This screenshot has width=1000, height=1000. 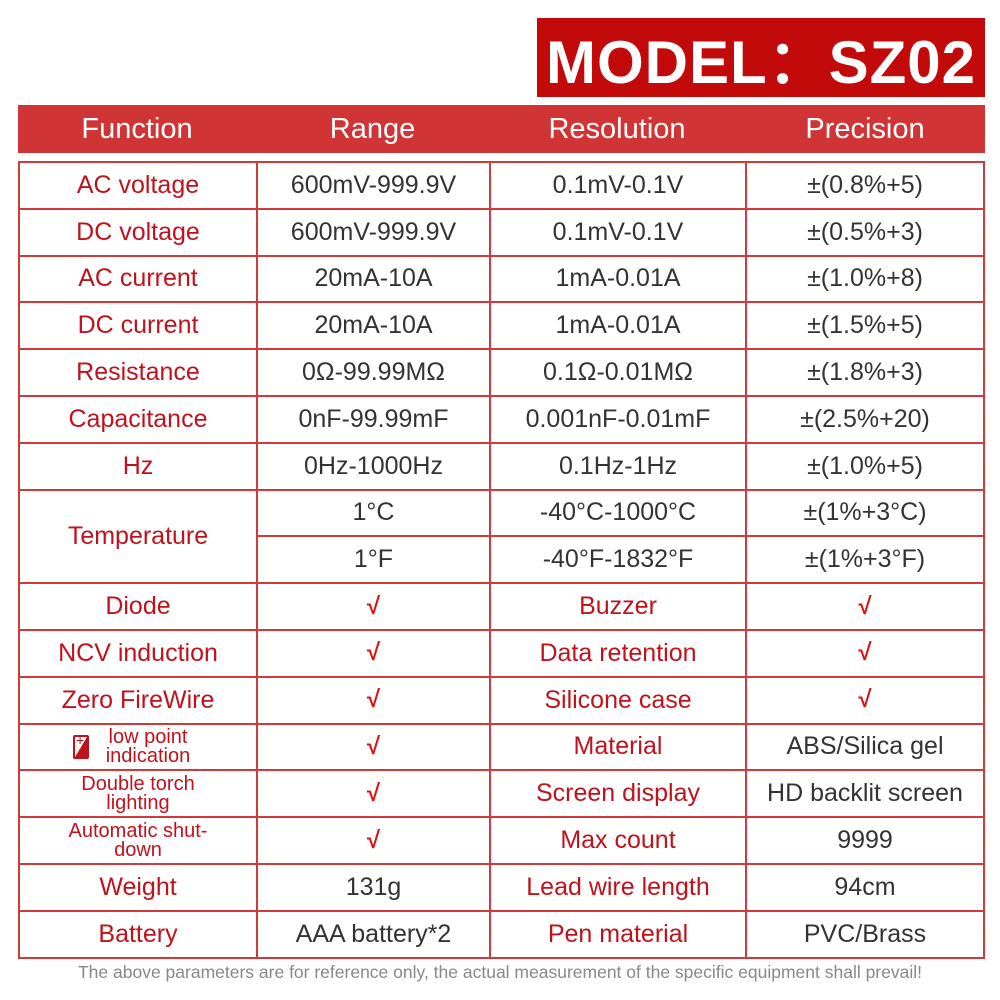 I want to click on table-row: Diode √ Buzzer √, so click(x=501, y=606).